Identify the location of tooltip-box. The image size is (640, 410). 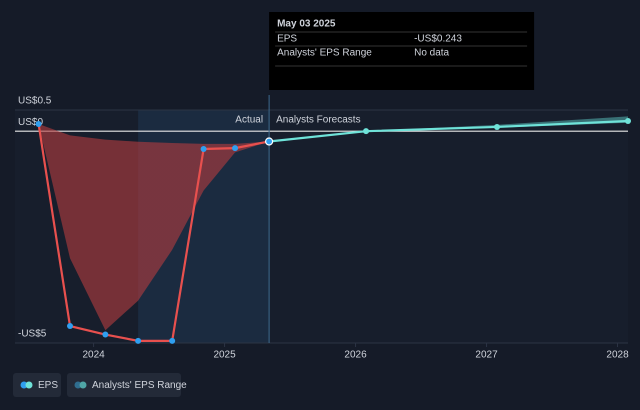
(402, 51).